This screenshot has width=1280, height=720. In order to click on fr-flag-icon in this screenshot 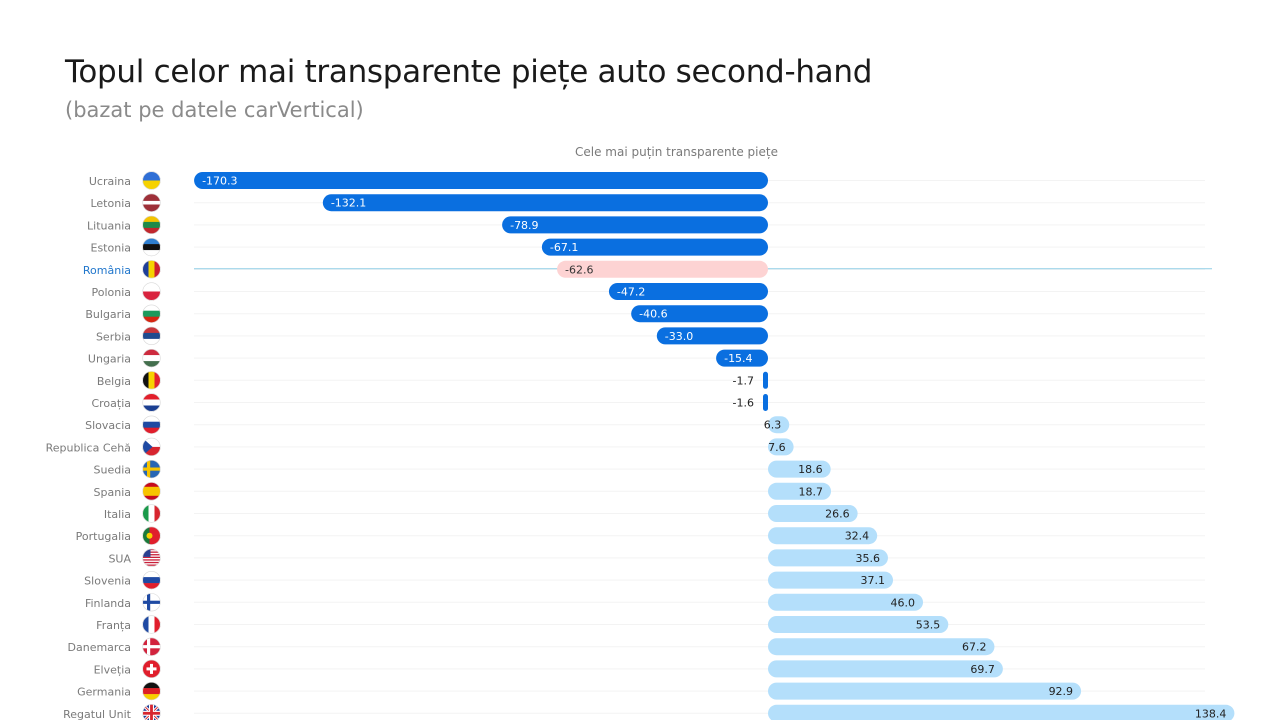, I will do `click(151, 624)`.